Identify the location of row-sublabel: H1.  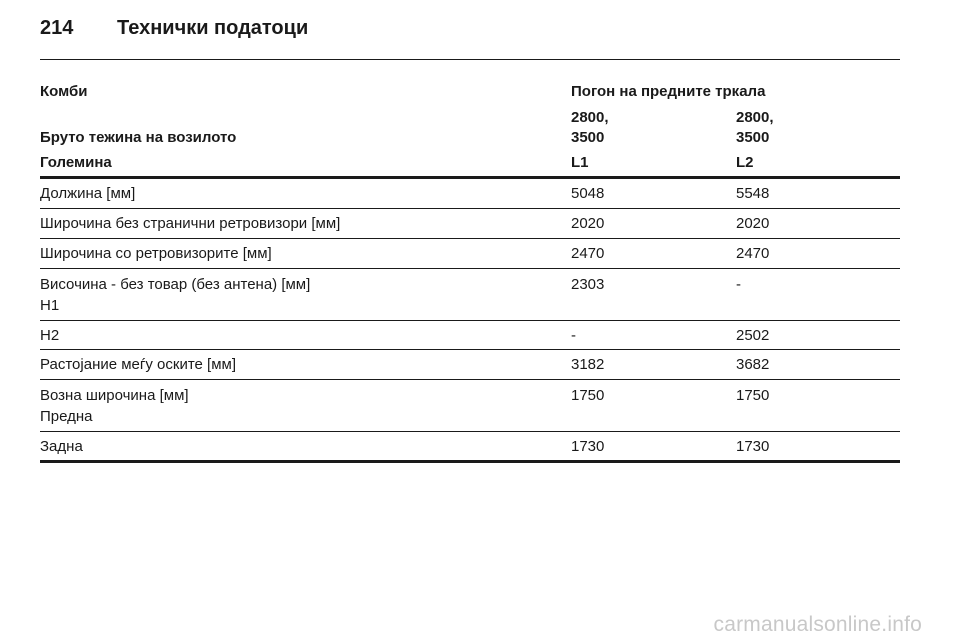
(50, 305).